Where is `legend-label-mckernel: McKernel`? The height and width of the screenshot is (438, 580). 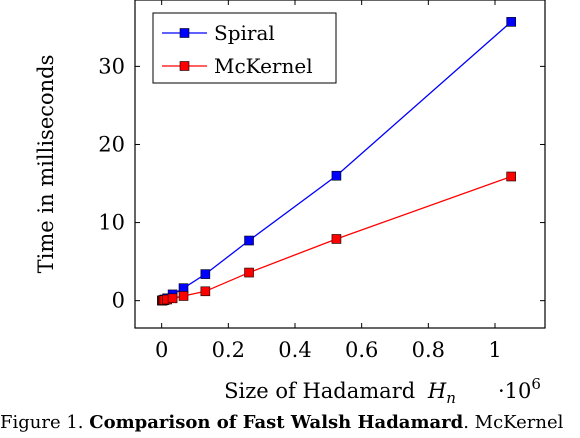 legend-label-mckernel: McKernel is located at coordinates (263, 66).